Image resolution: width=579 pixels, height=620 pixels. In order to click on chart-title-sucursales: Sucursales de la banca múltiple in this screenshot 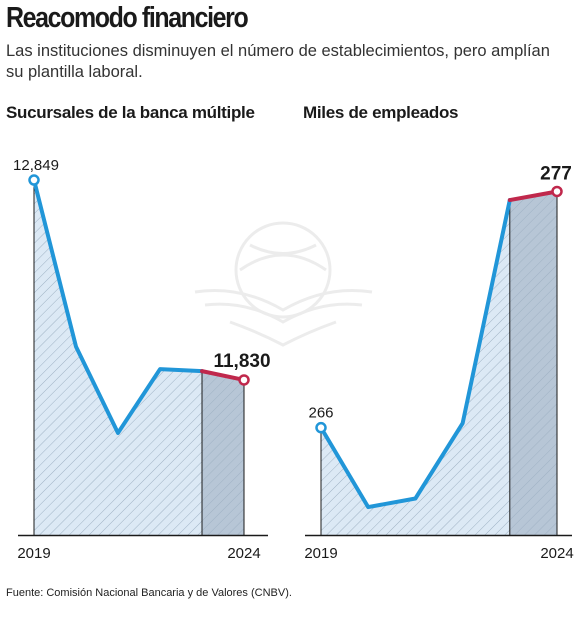, I will do `click(130, 112)`.